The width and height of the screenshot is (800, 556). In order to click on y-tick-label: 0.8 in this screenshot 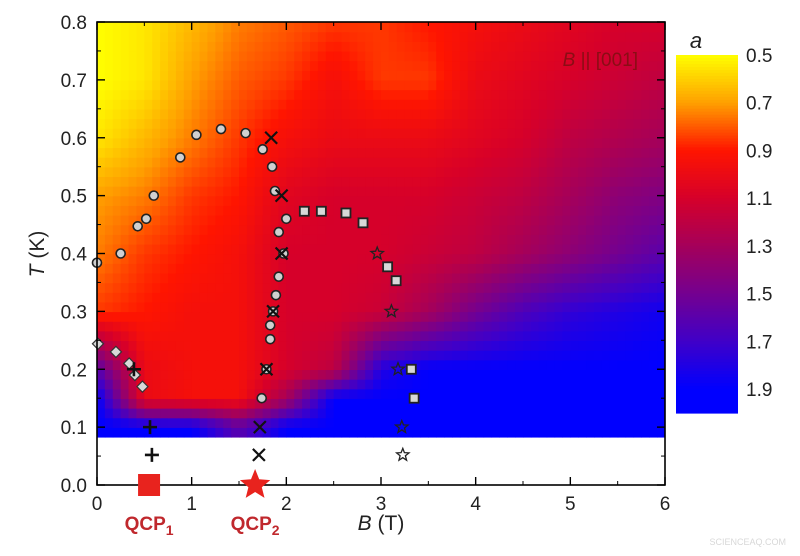, I will do `click(74, 23)`.